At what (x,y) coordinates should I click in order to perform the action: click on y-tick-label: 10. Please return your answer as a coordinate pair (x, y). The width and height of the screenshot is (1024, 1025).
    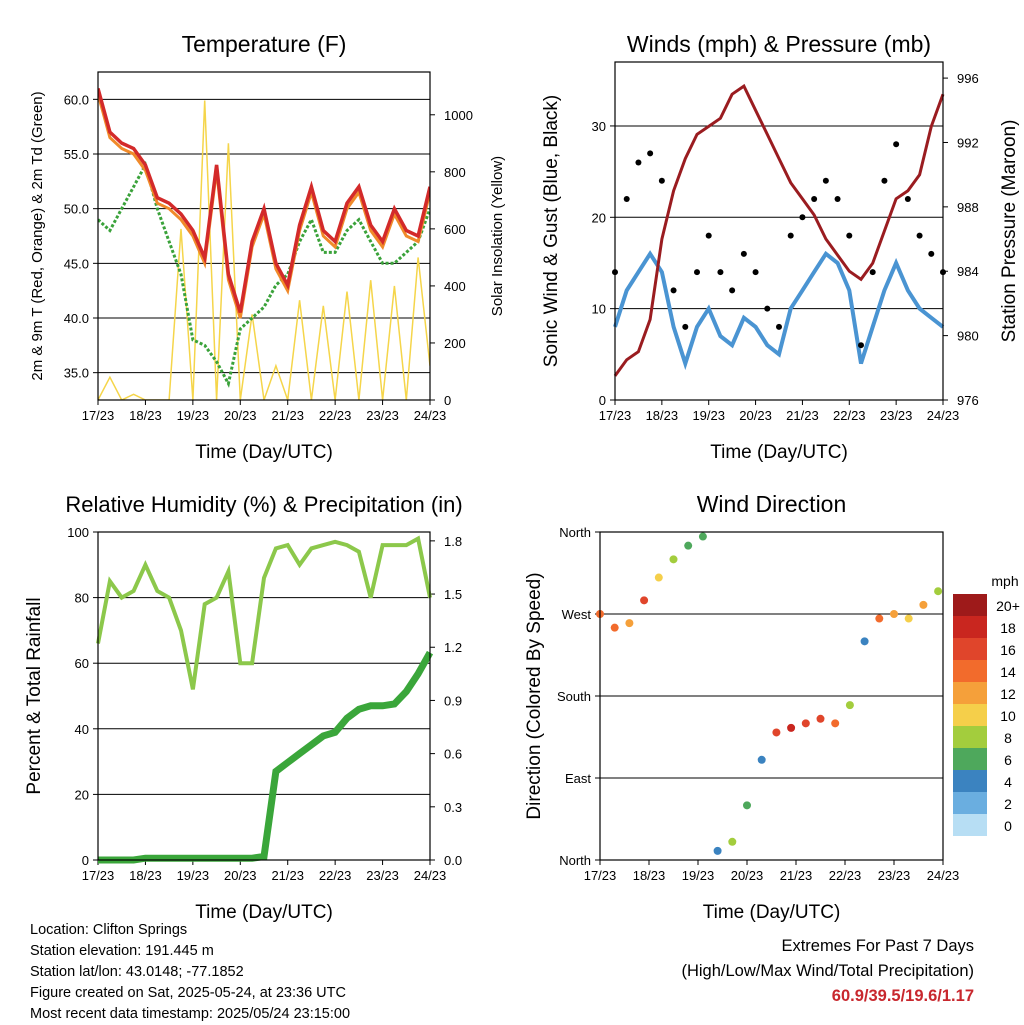
    Looking at the image, I should click on (599, 309).